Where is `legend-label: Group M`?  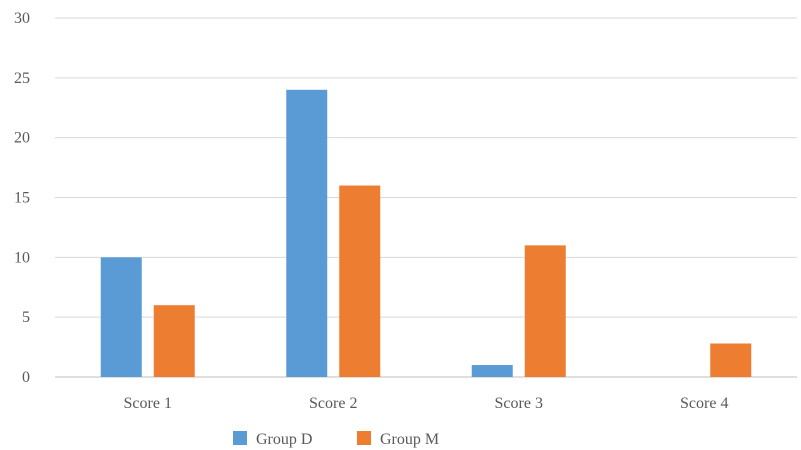
legend-label: Group M is located at coordinates (409, 439).